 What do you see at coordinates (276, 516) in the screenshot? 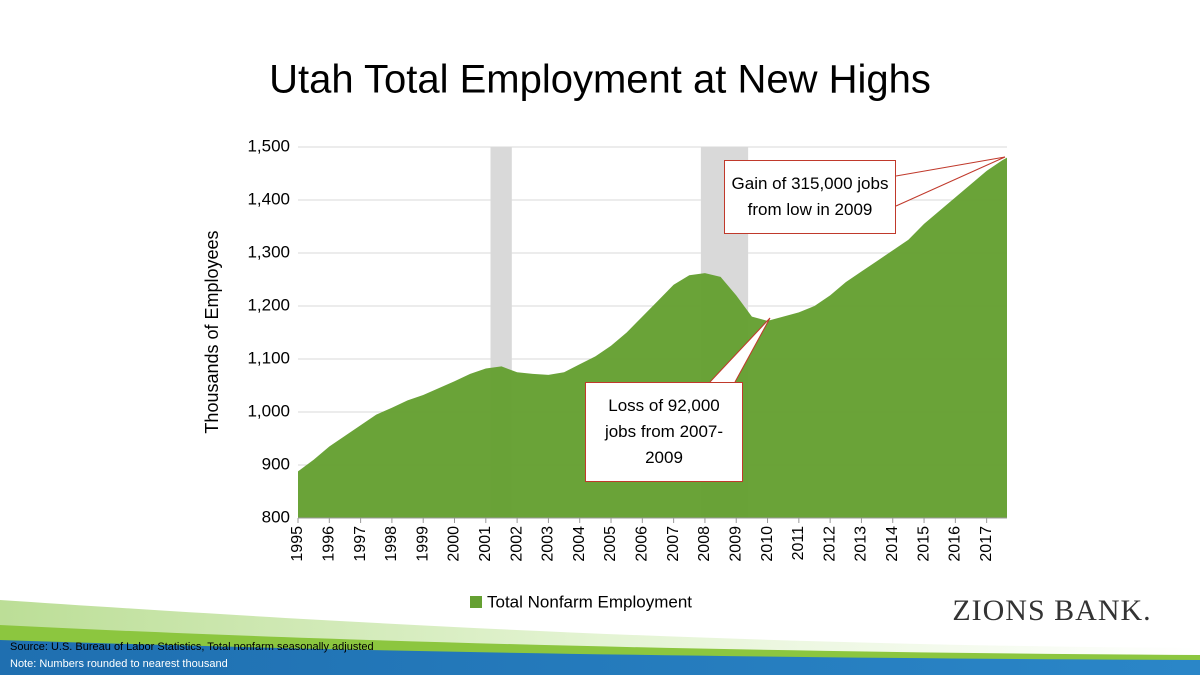
I see `y-tick-label: 800` at bounding box center [276, 516].